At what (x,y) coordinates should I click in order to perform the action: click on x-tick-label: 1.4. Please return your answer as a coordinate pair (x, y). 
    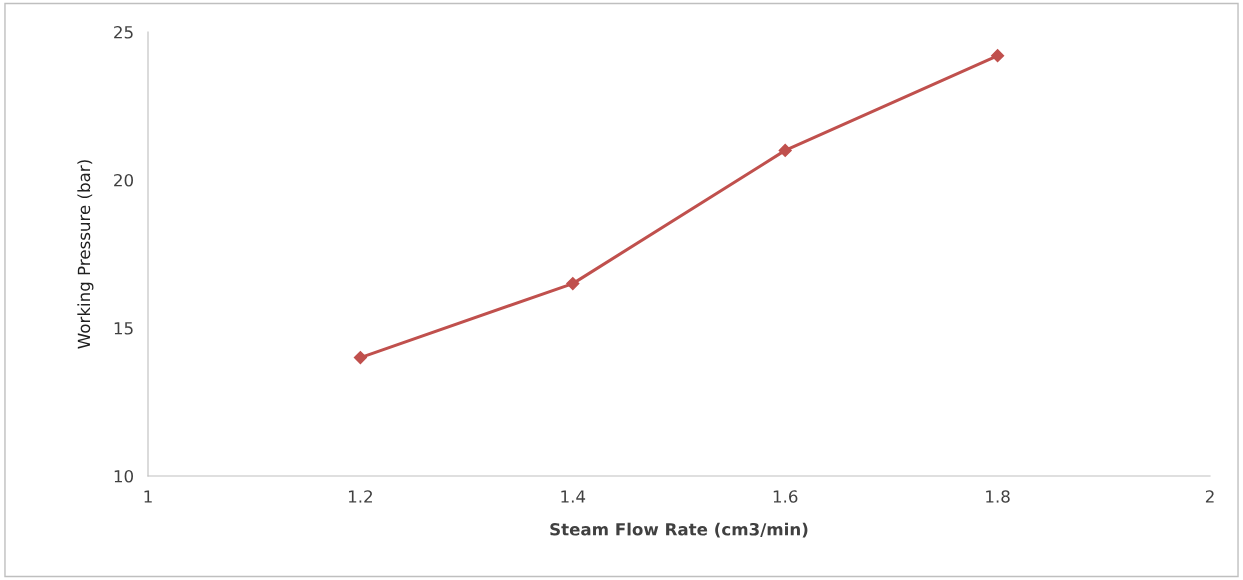
    Looking at the image, I should click on (573, 496).